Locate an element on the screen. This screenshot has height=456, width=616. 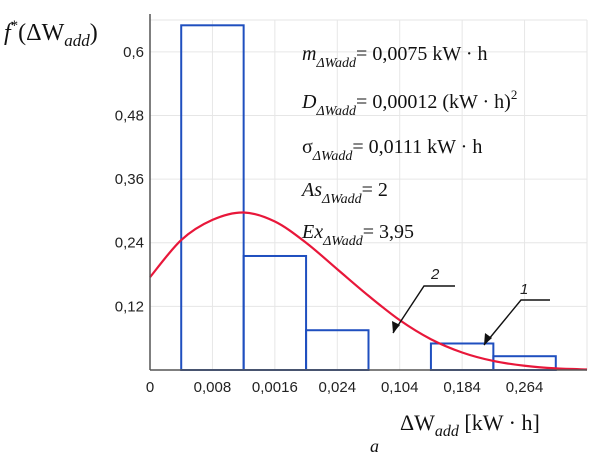
callout-label-2: 2 is located at coordinates (435, 274).